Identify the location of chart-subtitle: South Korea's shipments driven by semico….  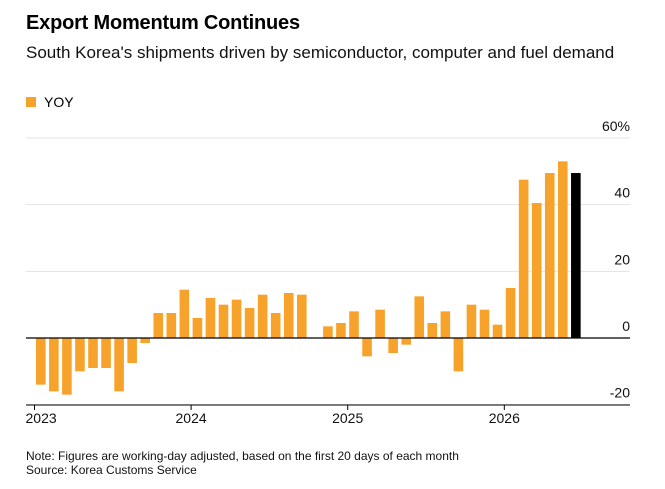
(320, 52).